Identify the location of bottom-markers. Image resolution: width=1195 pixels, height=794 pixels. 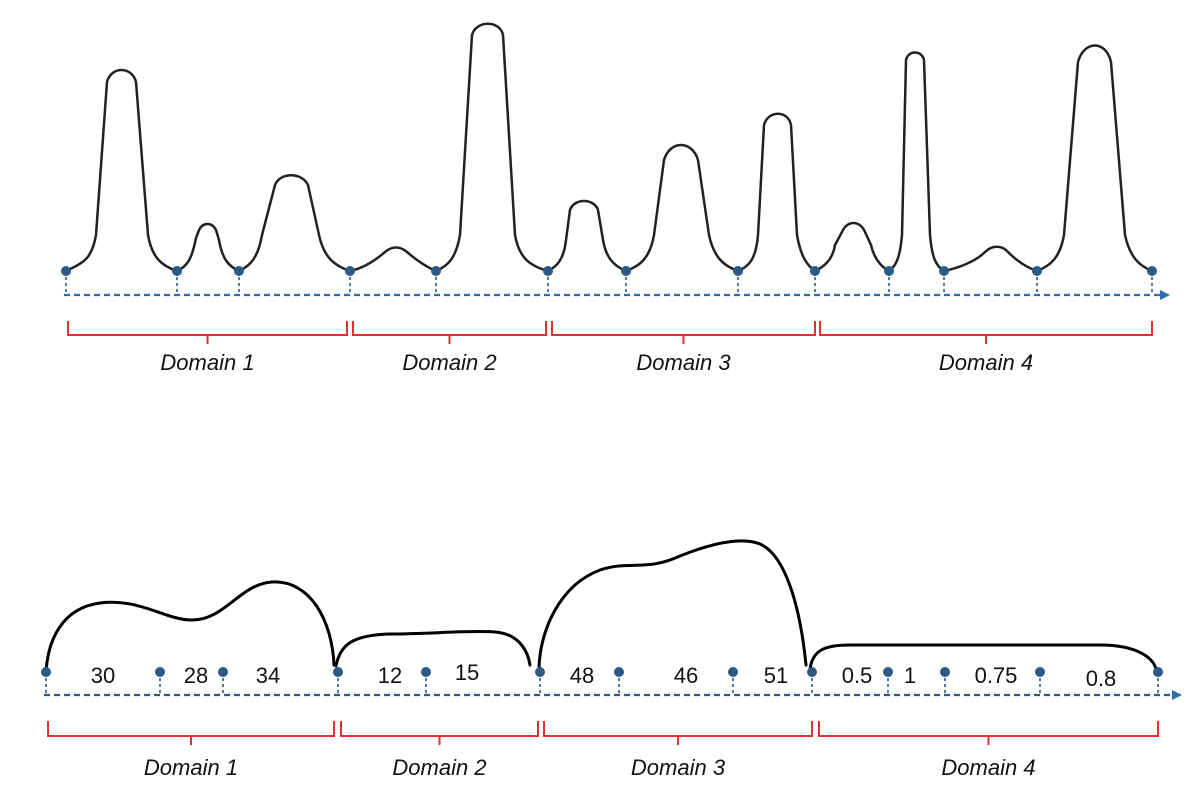
(602, 681).